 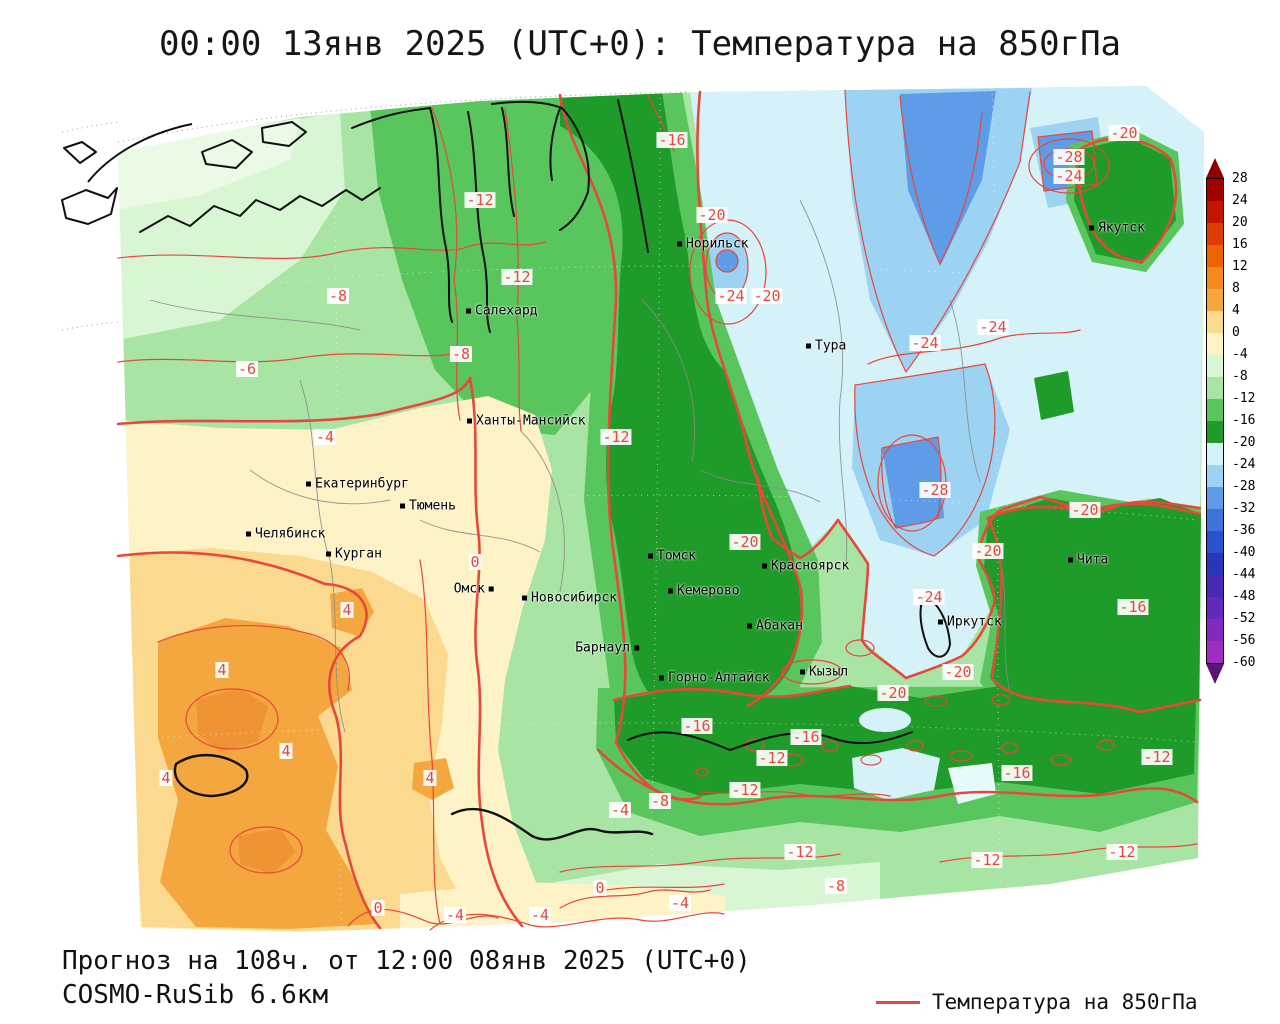 What do you see at coordinates (826, 346) in the screenshot?
I see `city-marker: Тура` at bounding box center [826, 346].